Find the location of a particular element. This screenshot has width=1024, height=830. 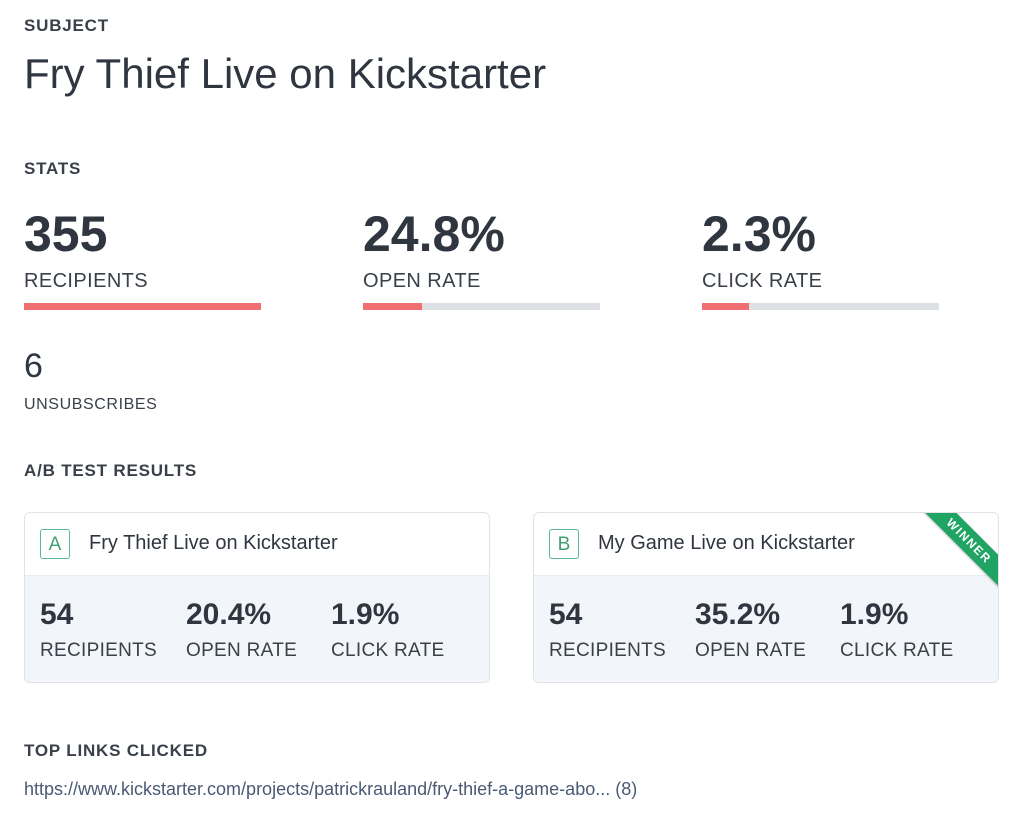

open-rate-progress-fill is located at coordinates (392, 306).